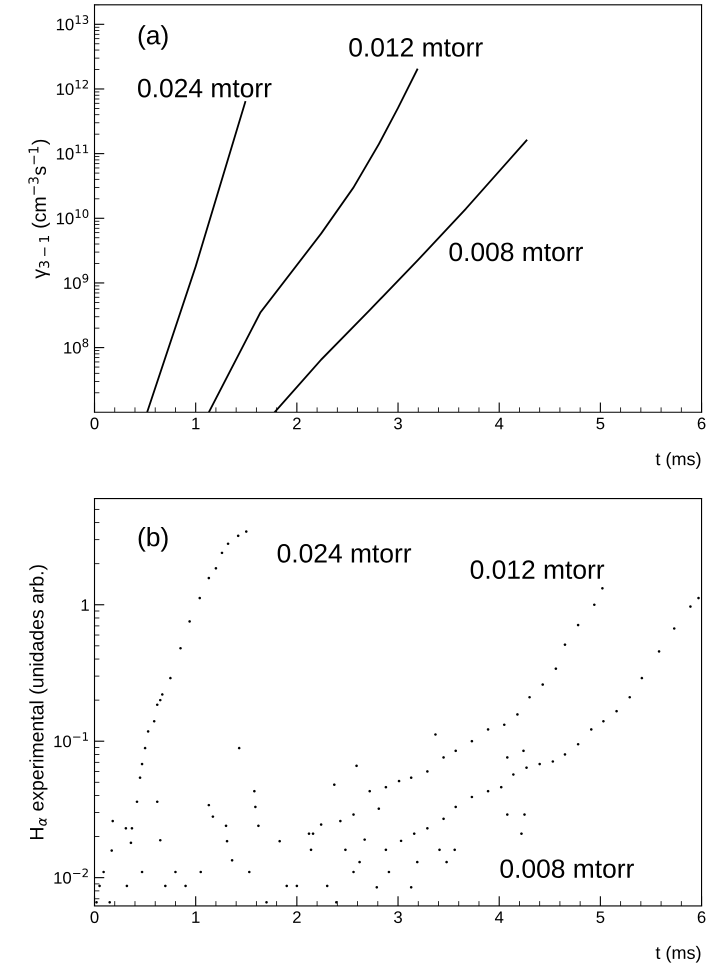  I want to click on x-tick-label: 6, so click(702, 917).